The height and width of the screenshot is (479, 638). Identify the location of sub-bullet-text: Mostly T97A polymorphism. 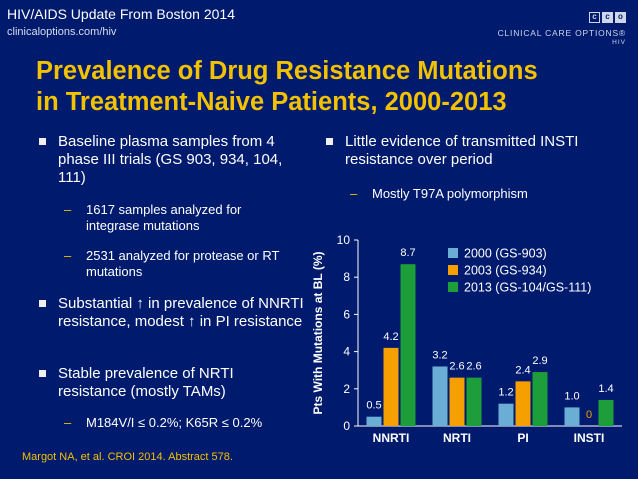
(450, 193).